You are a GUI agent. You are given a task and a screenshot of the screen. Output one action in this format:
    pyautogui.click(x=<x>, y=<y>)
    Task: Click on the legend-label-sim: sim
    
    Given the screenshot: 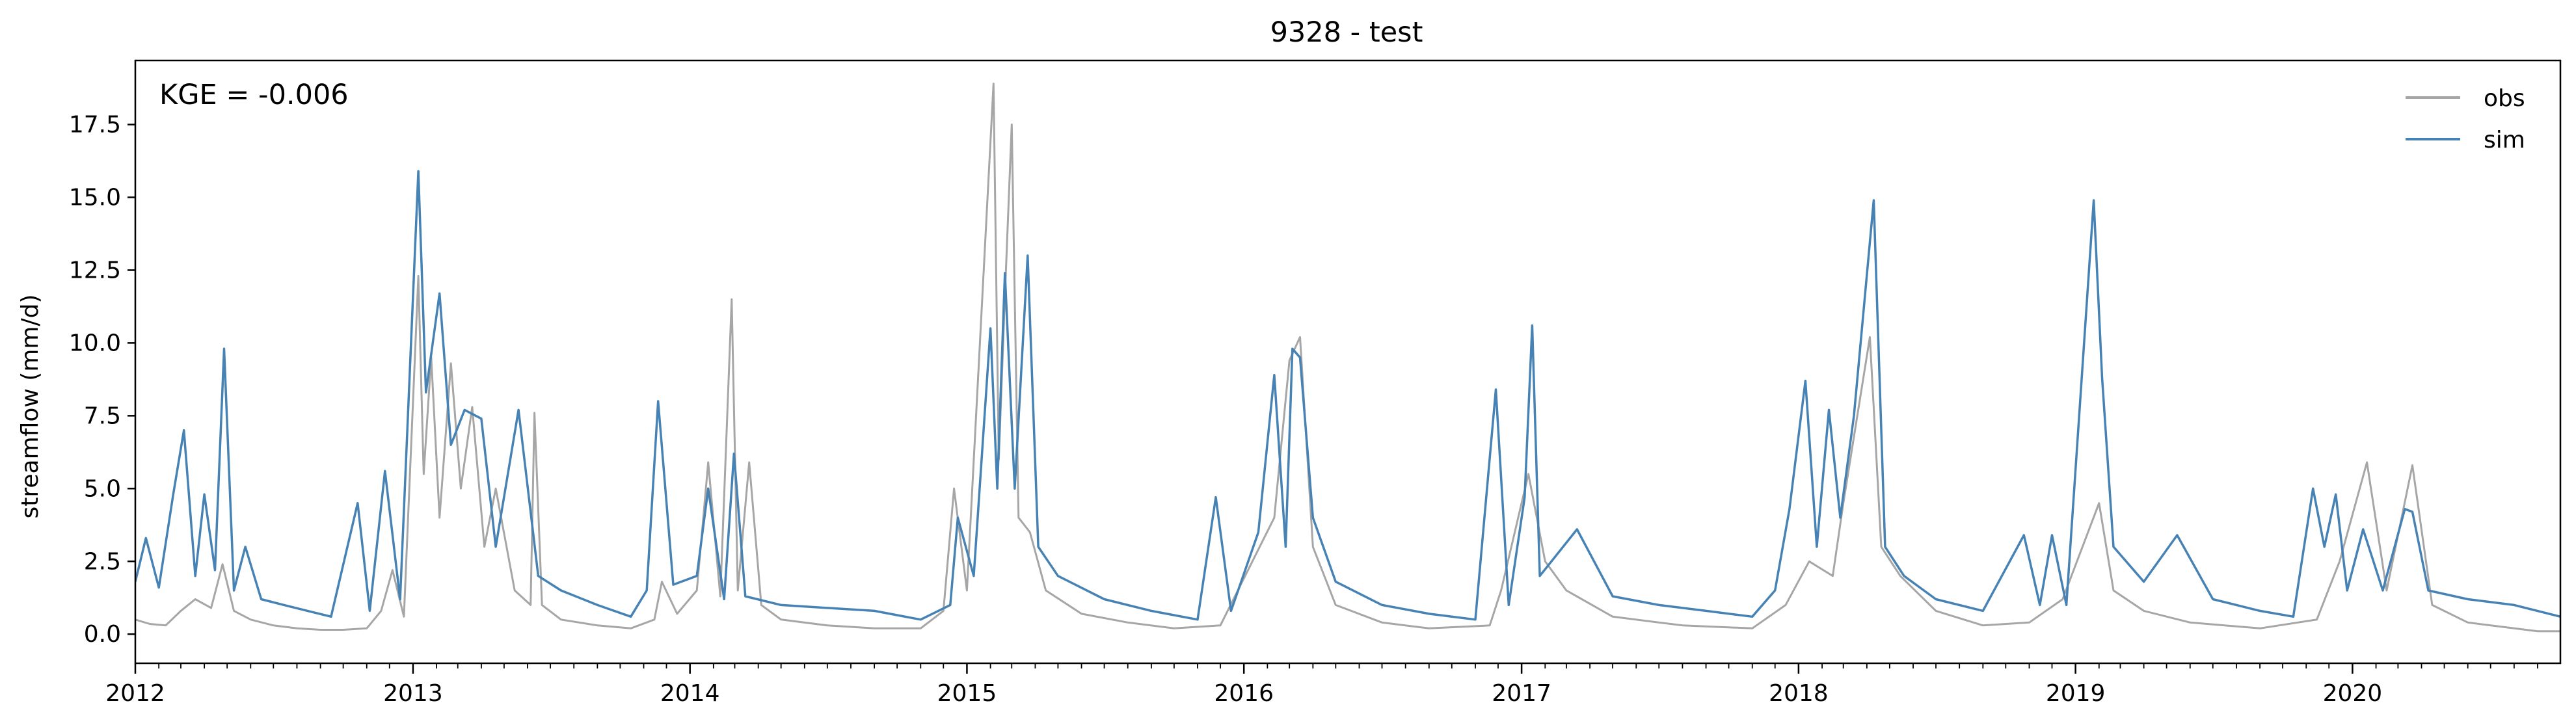 What is the action you would take?
    pyautogui.click(x=2504, y=140)
    